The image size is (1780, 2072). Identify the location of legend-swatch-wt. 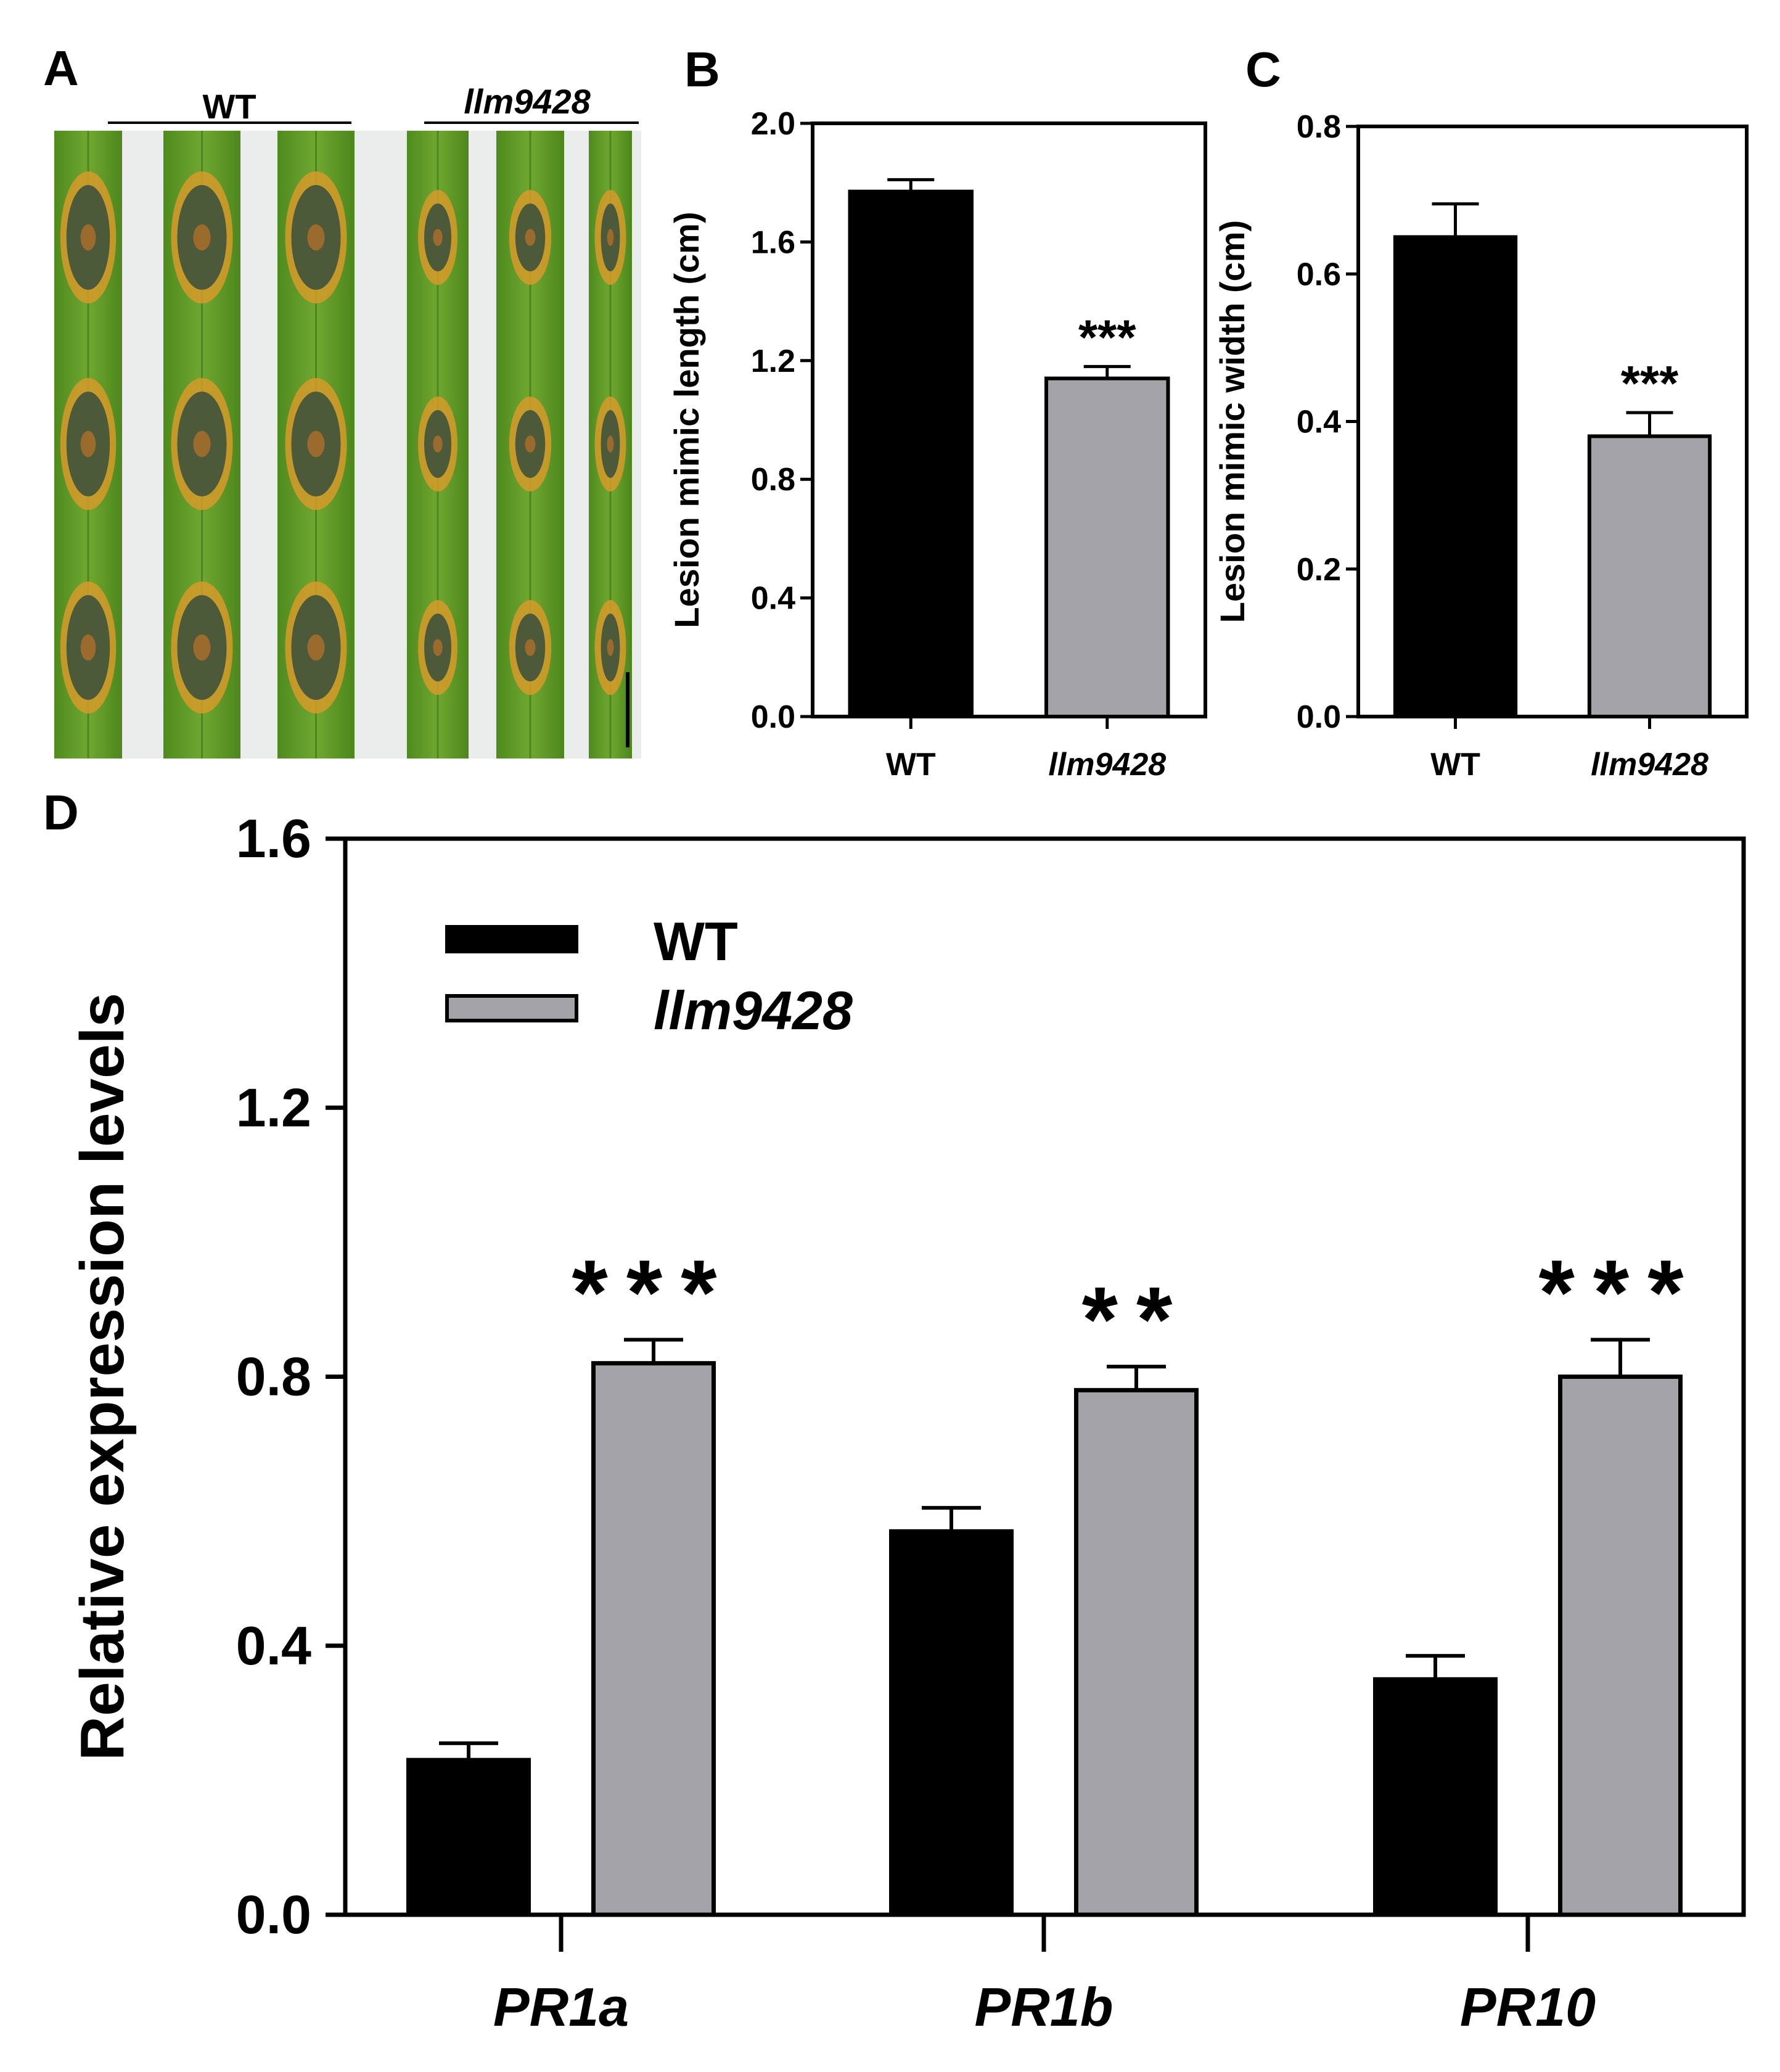
(511, 939).